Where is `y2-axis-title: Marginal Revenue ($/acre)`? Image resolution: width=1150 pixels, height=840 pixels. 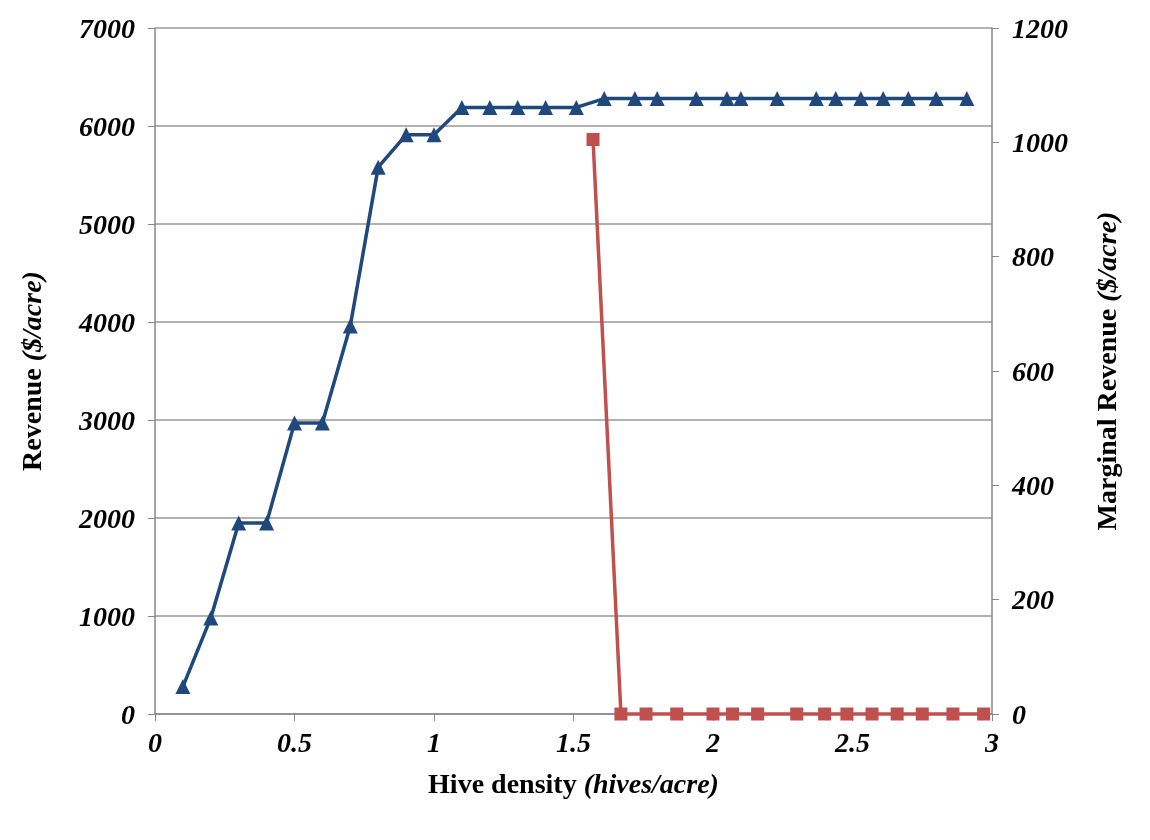
y2-axis-title: Marginal Revenue ($/acre) is located at coordinates (1106, 371).